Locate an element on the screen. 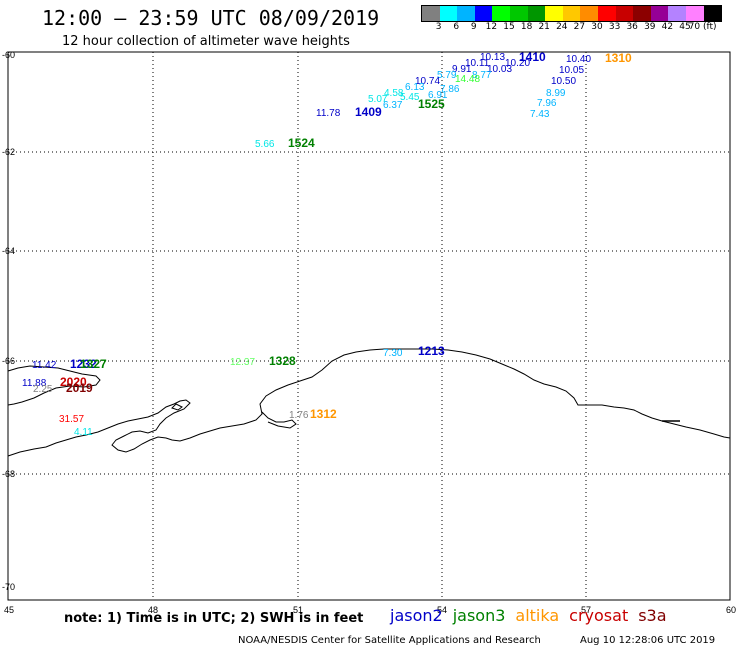 The image size is (740, 650). wave-height-value: 9.91 is located at coordinates (462, 69).